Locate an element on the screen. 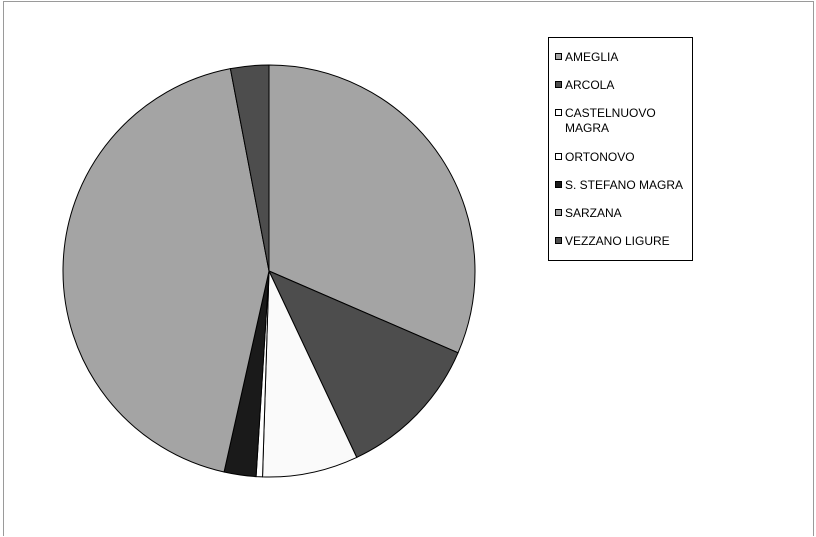  legend-label-castelnuovo-magra: CASTELNUOVO MAGRA is located at coordinates (610, 121).